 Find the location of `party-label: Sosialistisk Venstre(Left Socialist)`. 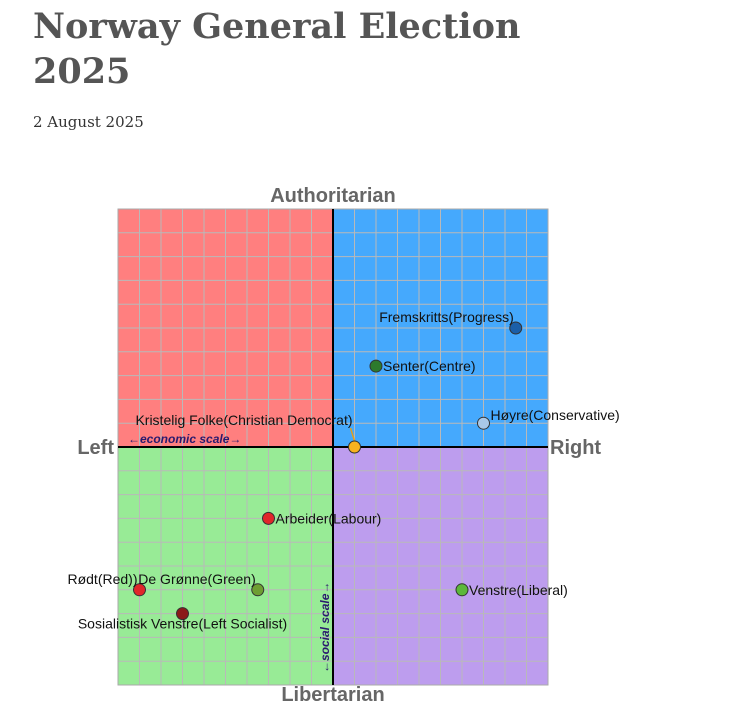

party-label: Sosialistisk Venstre(Left Socialist) is located at coordinates (182, 624).